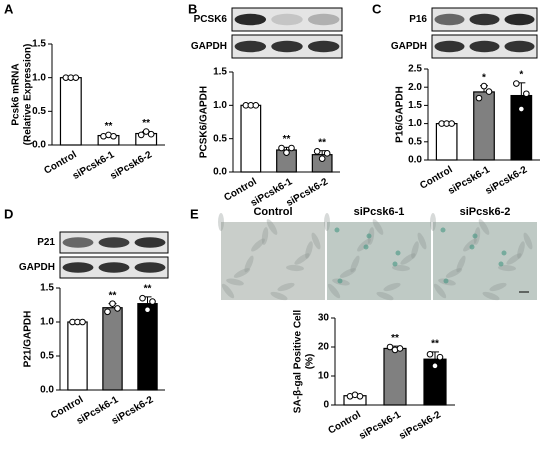 The width and height of the screenshot is (550, 452). I want to click on y-axis-label: SA-β-gal Positive Cell, so click(298, 362).